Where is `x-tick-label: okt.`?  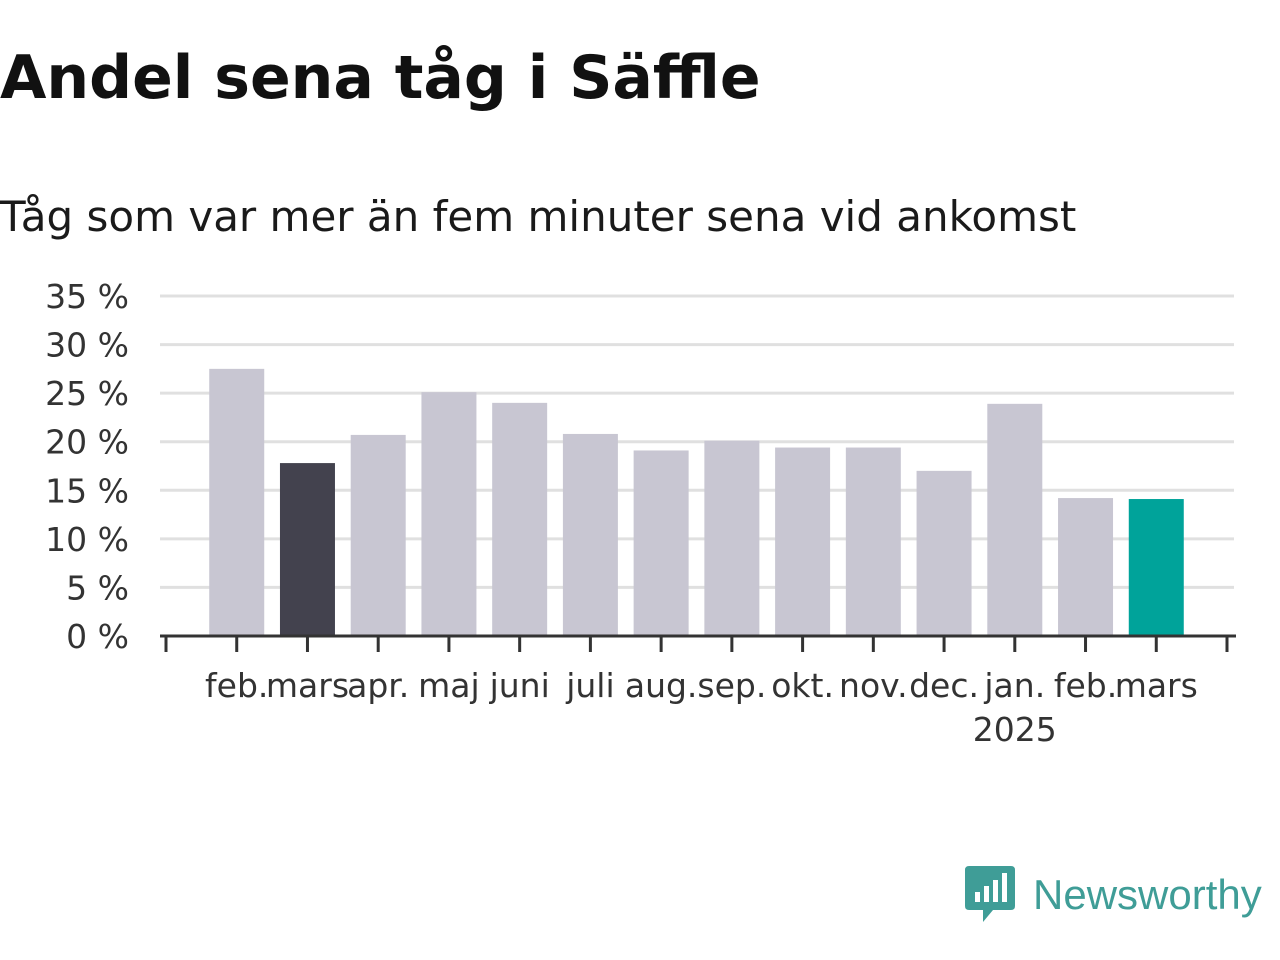 x-tick-label: okt. is located at coordinates (802, 685).